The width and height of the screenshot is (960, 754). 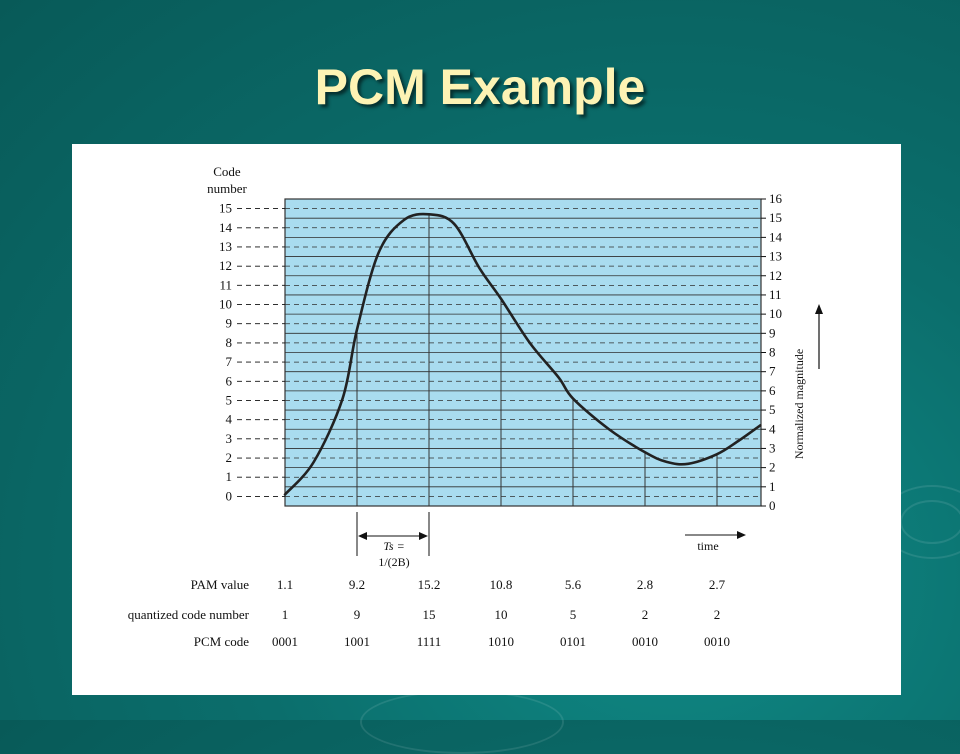 What do you see at coordinates (229, 438) in the screenshot?
I see `left-tick-label: 3` at bounding box center [229, 438].